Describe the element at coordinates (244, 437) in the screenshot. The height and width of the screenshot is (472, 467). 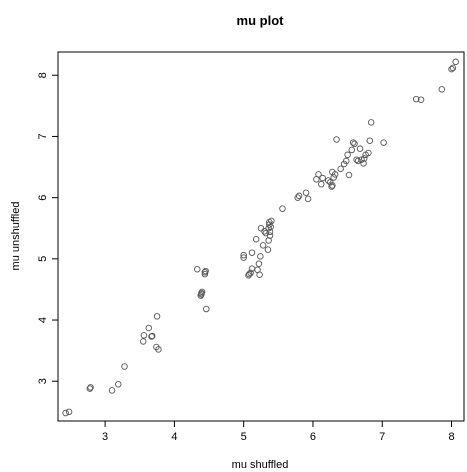
I see `x-tick-label: 5` at that location.